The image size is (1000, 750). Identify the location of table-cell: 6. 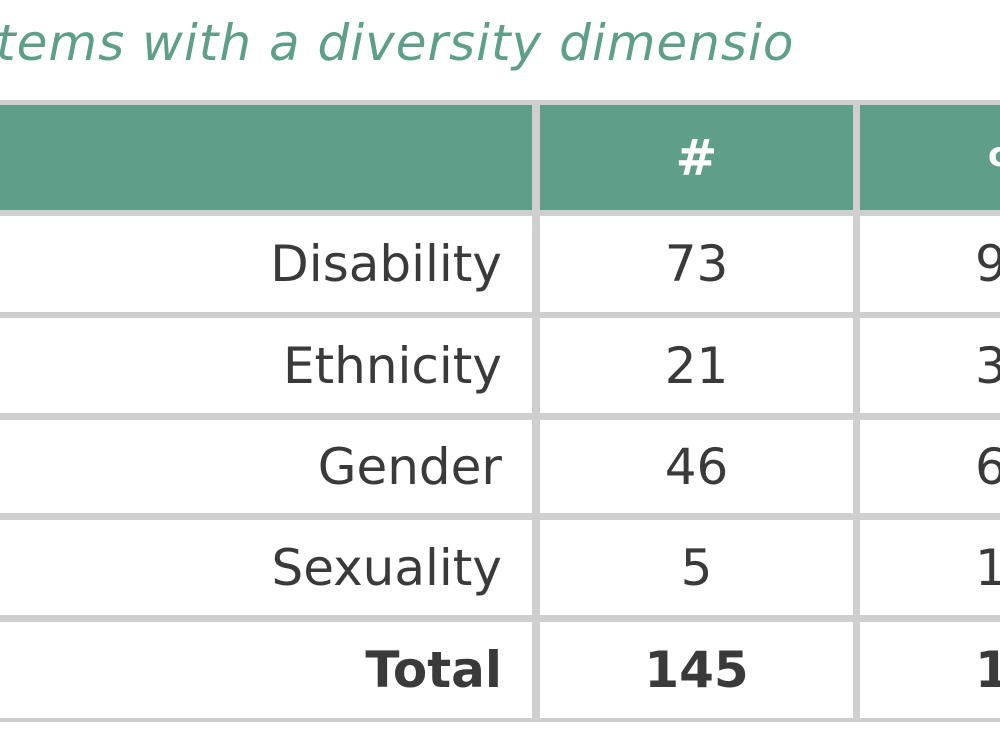
(930, 466).